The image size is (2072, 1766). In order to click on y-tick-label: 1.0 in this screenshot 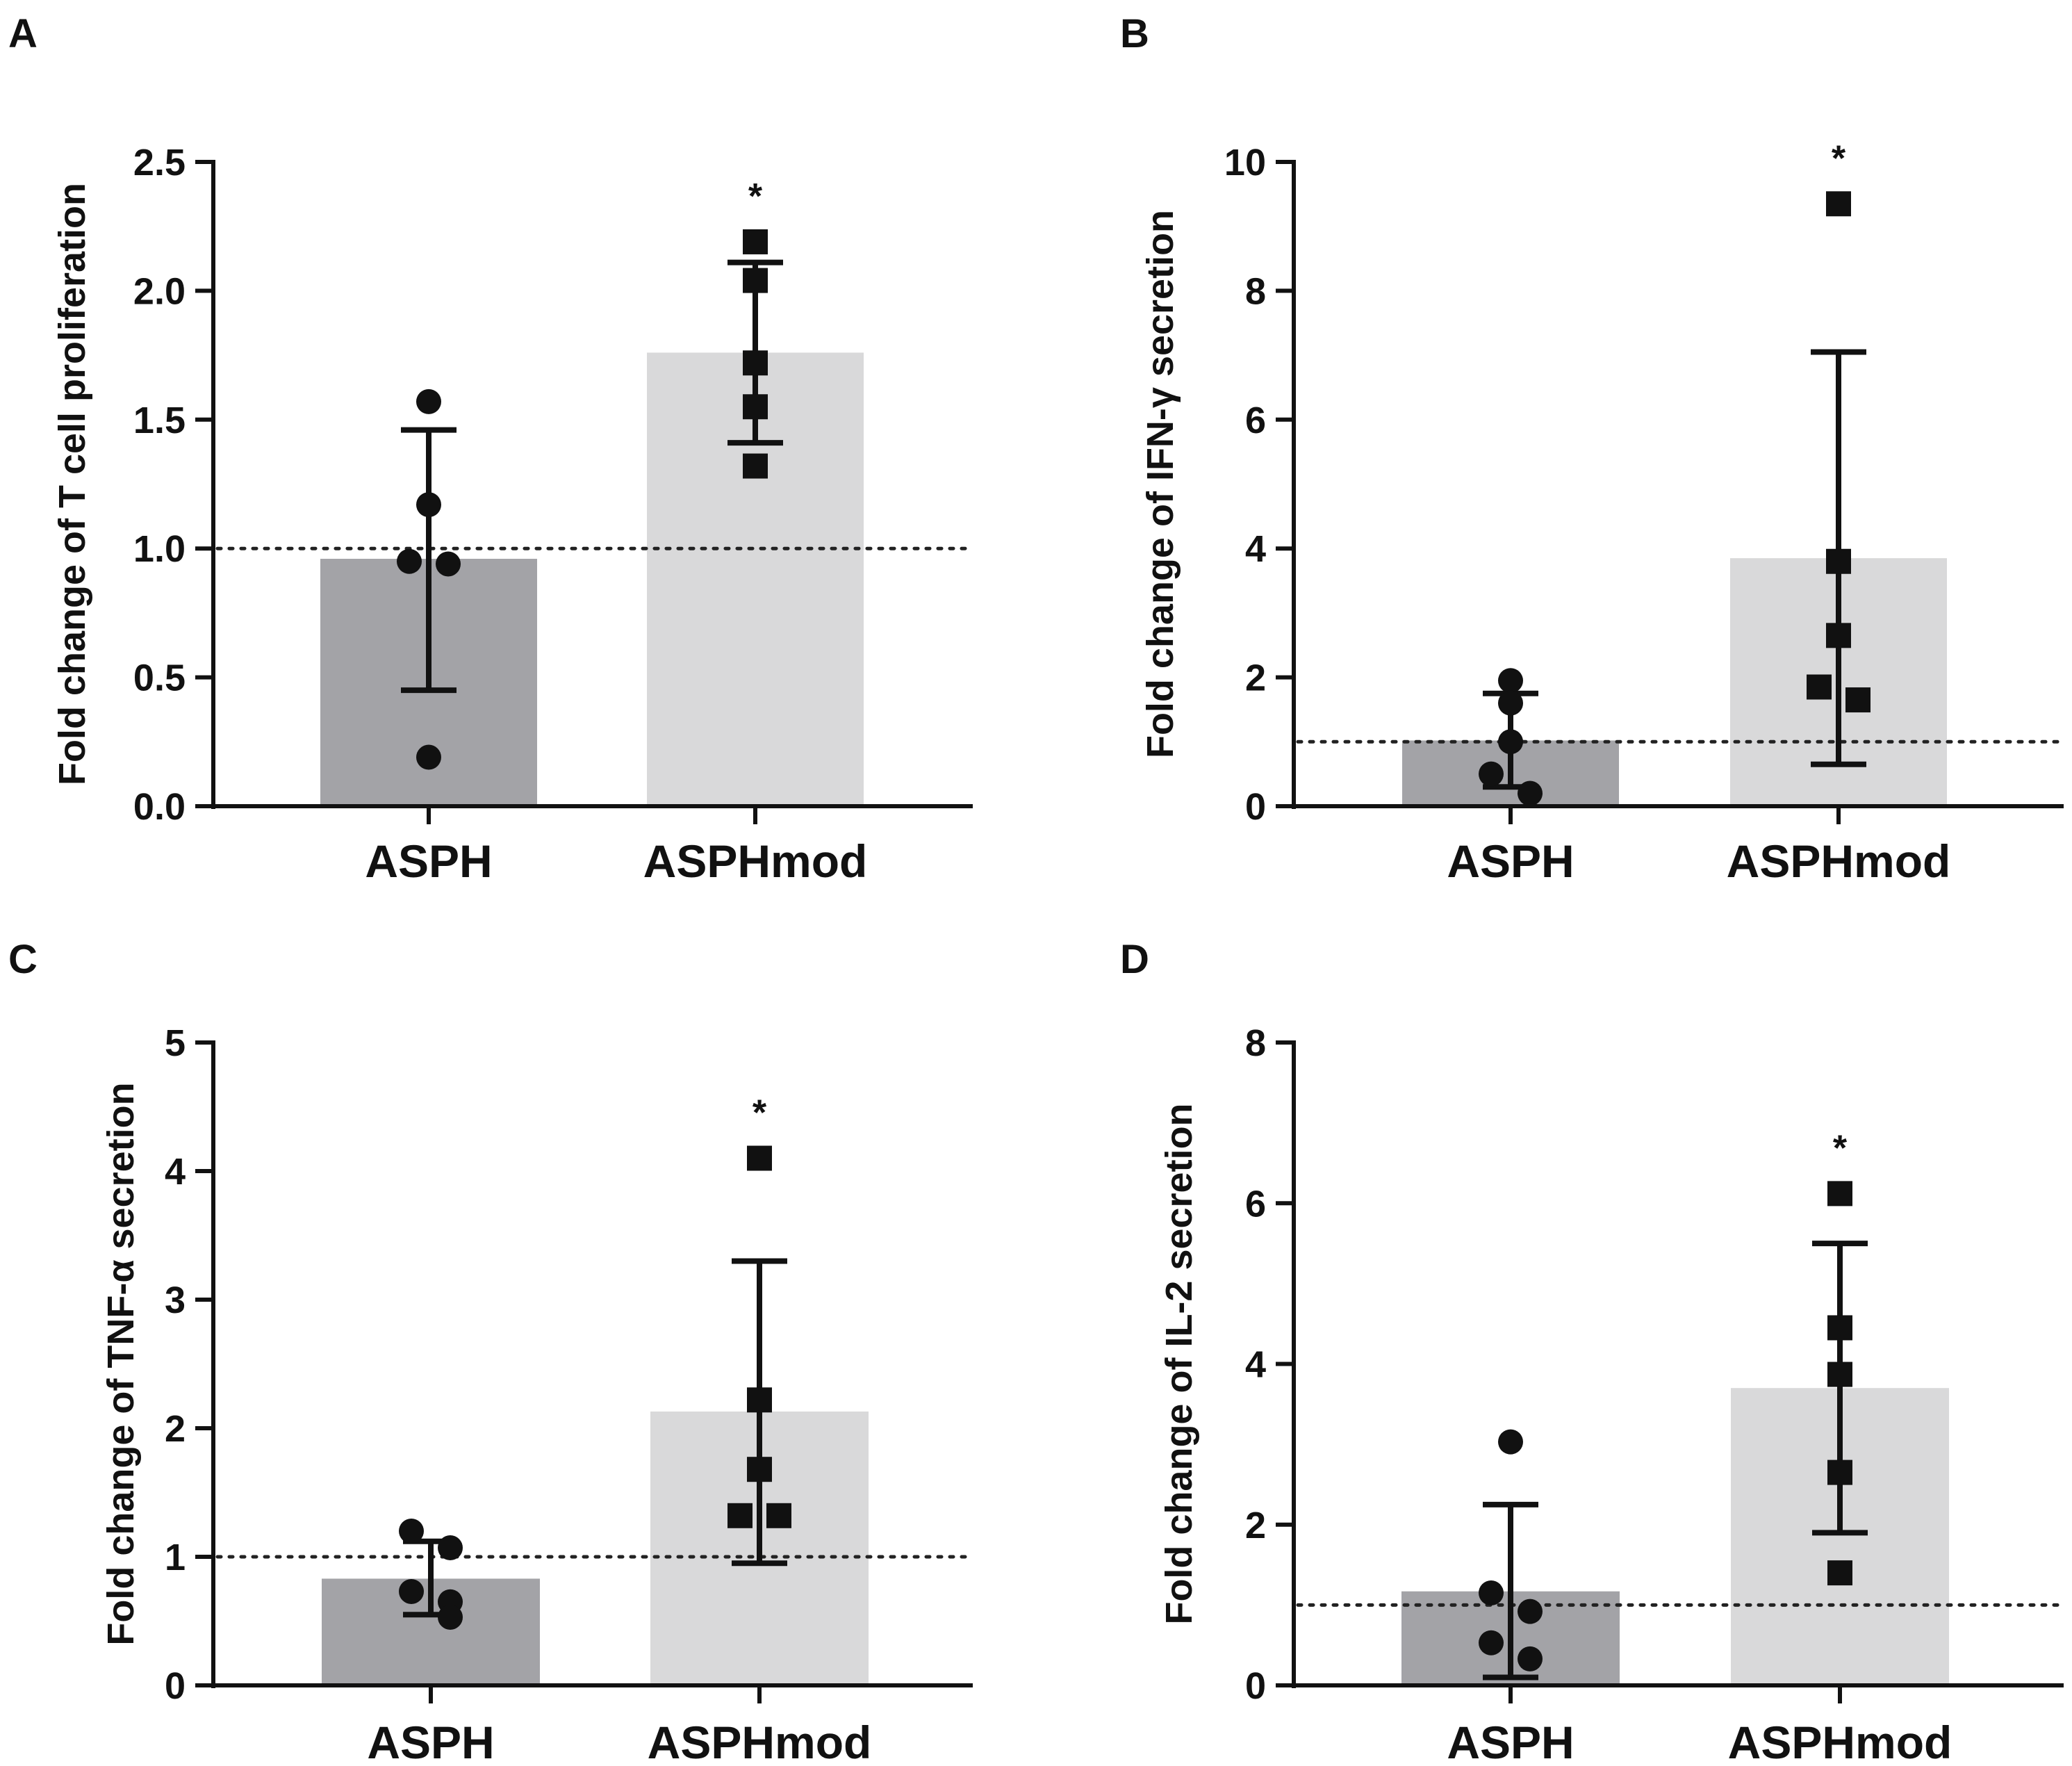, I will do `click(159, 549)`.